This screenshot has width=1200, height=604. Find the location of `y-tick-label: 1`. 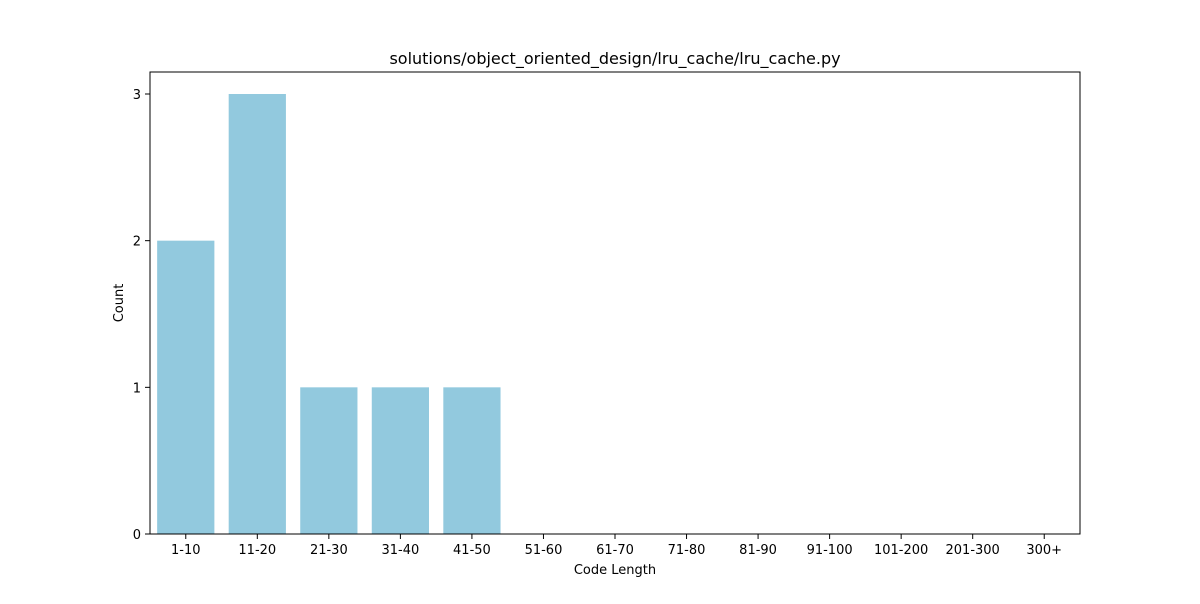

y-tick-label: 1 is located at coordinates (137, 388).